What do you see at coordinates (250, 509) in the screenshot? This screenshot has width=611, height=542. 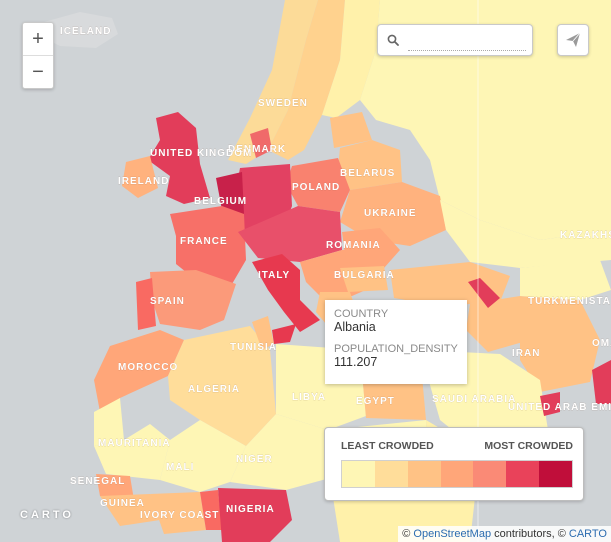 I see `map-label: NIGERIA` at bounding box center [250, 509].